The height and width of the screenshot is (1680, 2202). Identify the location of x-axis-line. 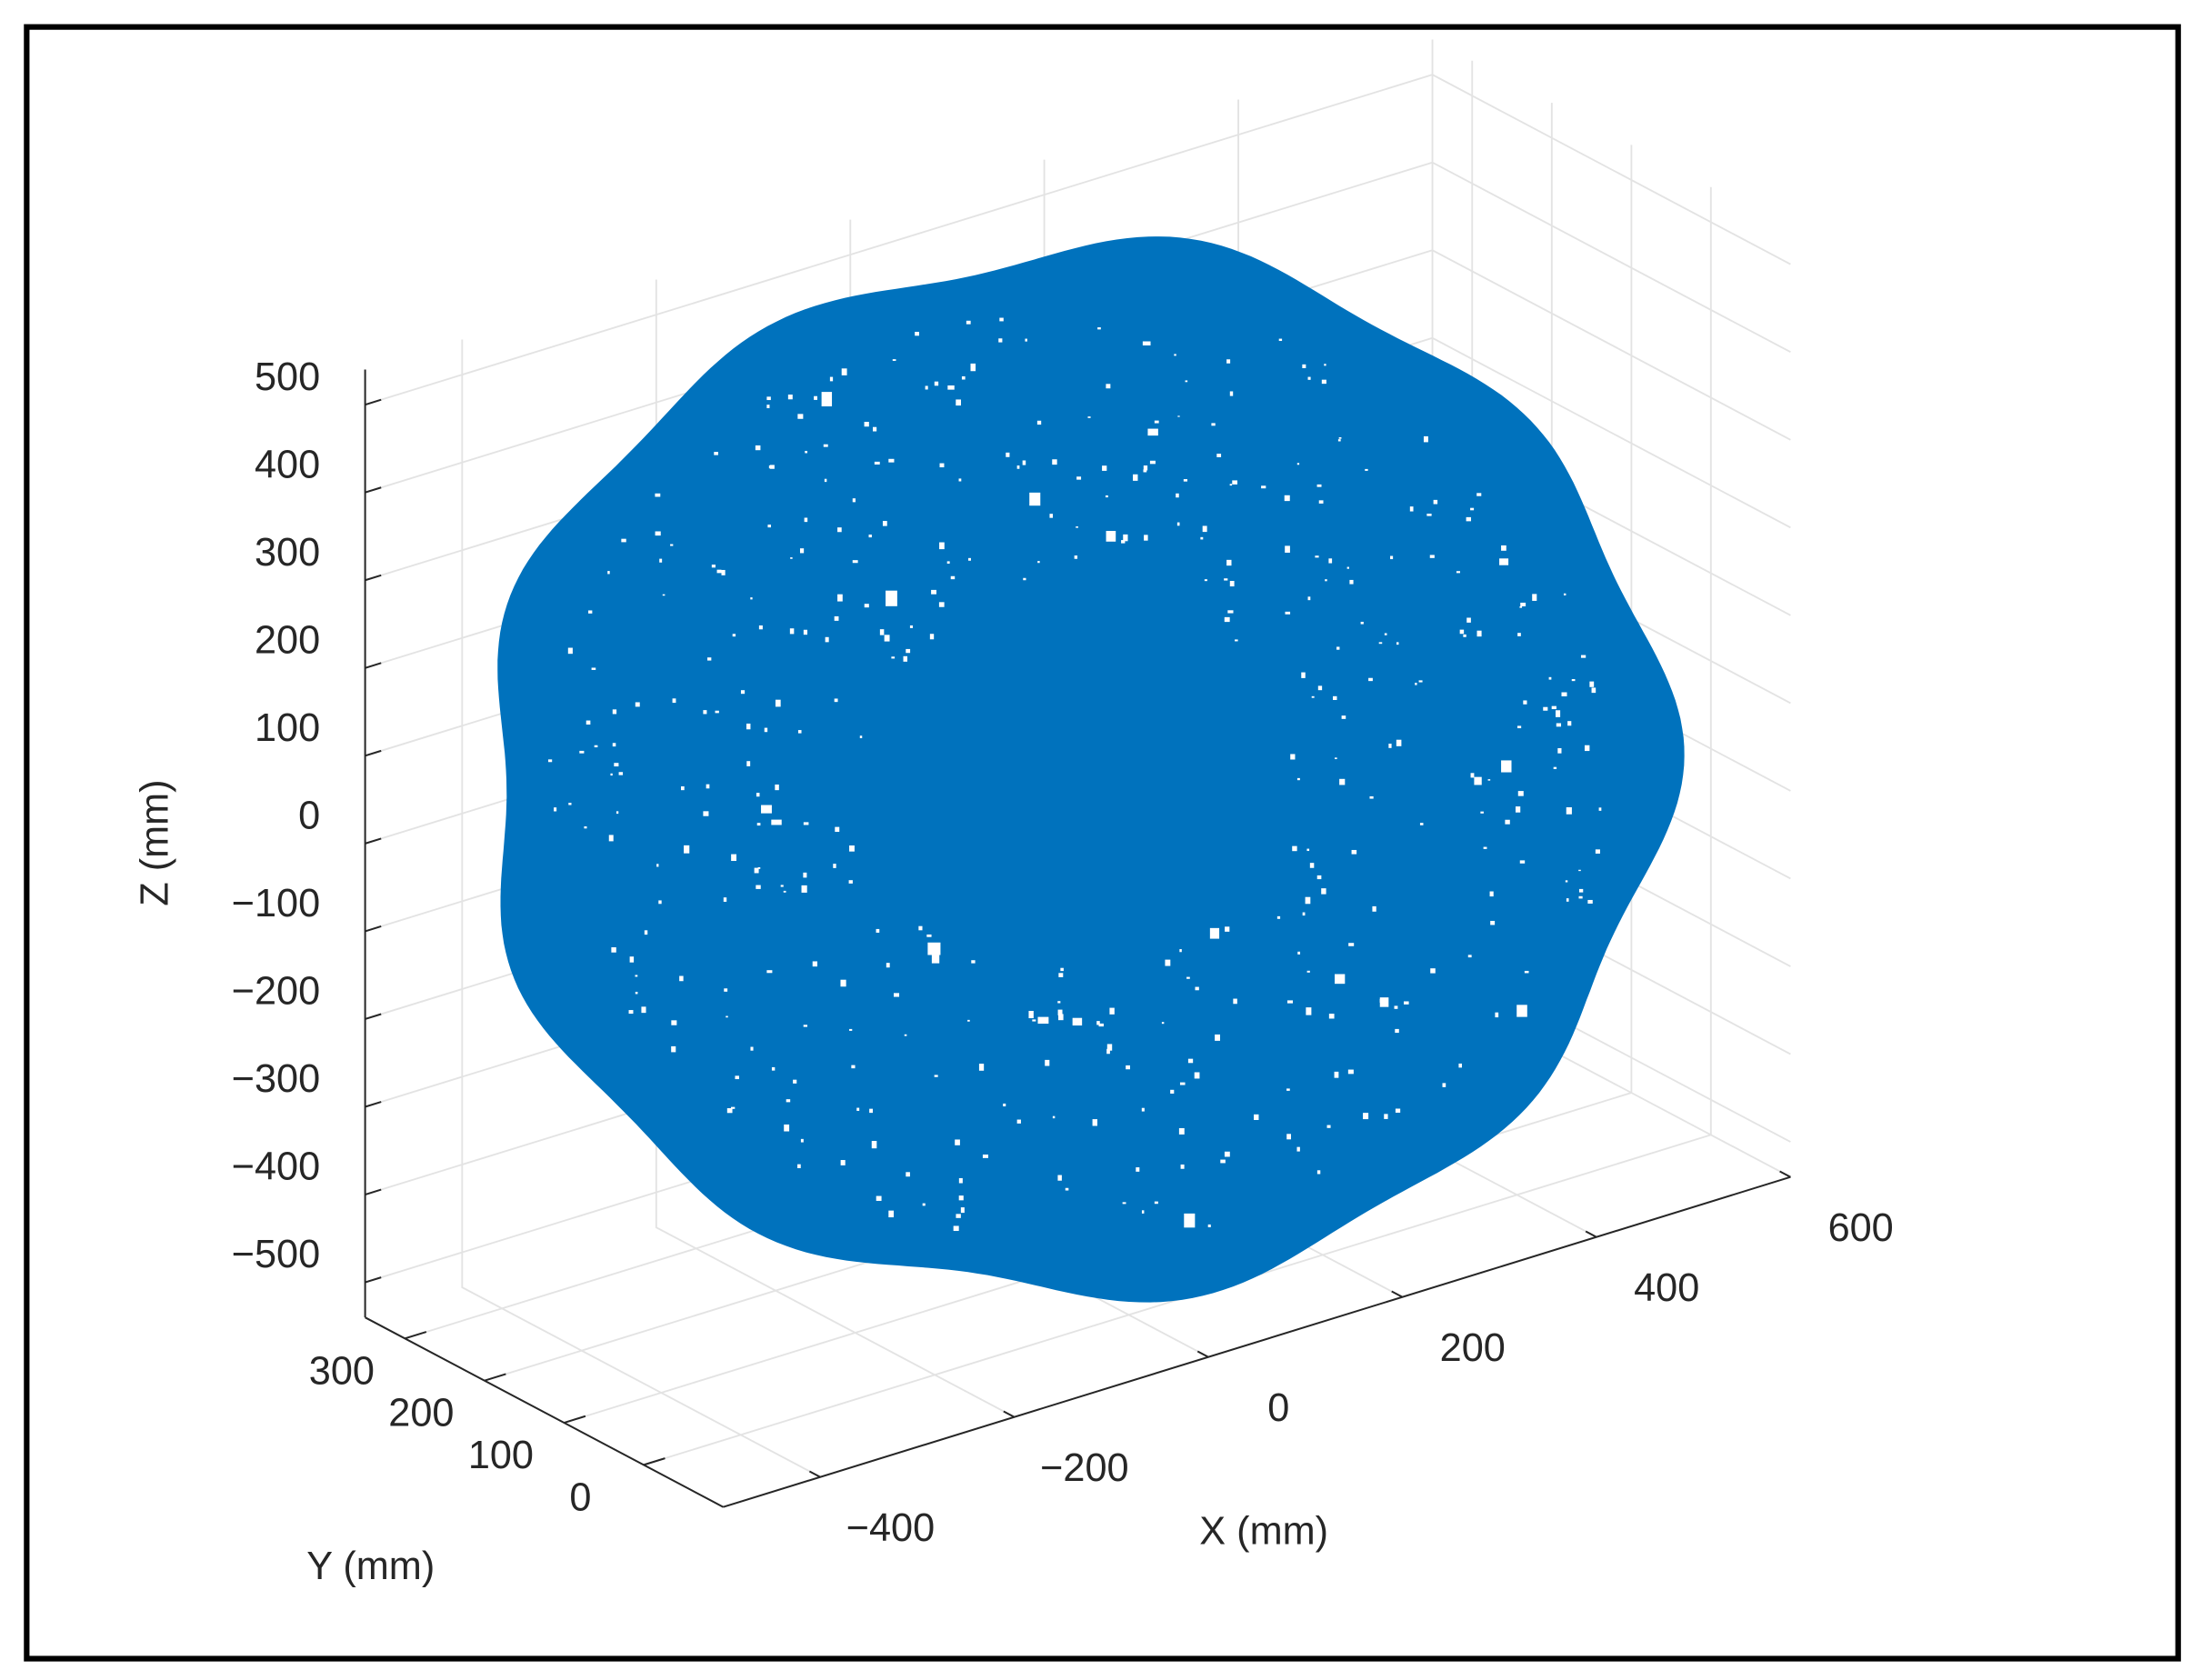
(1257, 1341).